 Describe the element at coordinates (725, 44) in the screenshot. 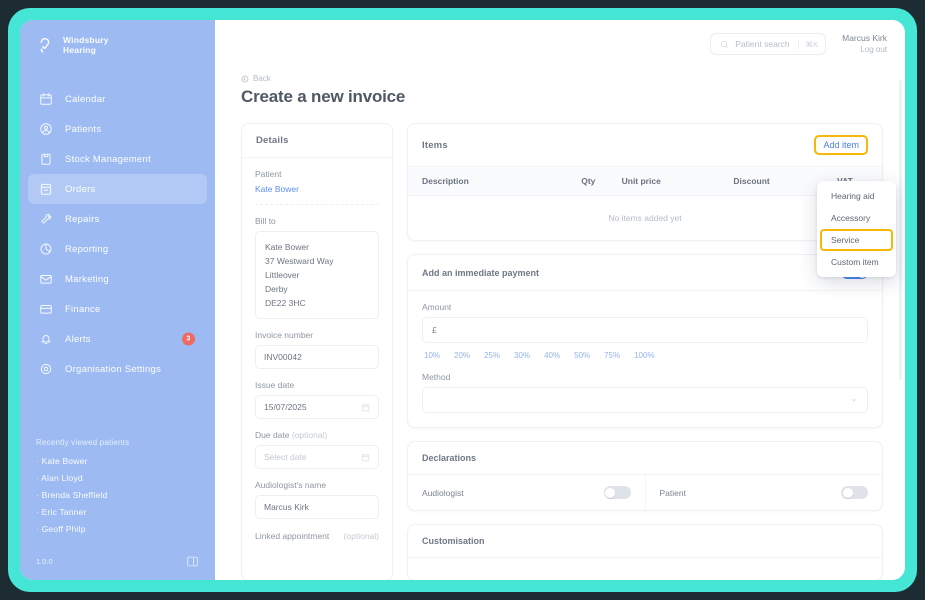

I see `search-icon` at that location.